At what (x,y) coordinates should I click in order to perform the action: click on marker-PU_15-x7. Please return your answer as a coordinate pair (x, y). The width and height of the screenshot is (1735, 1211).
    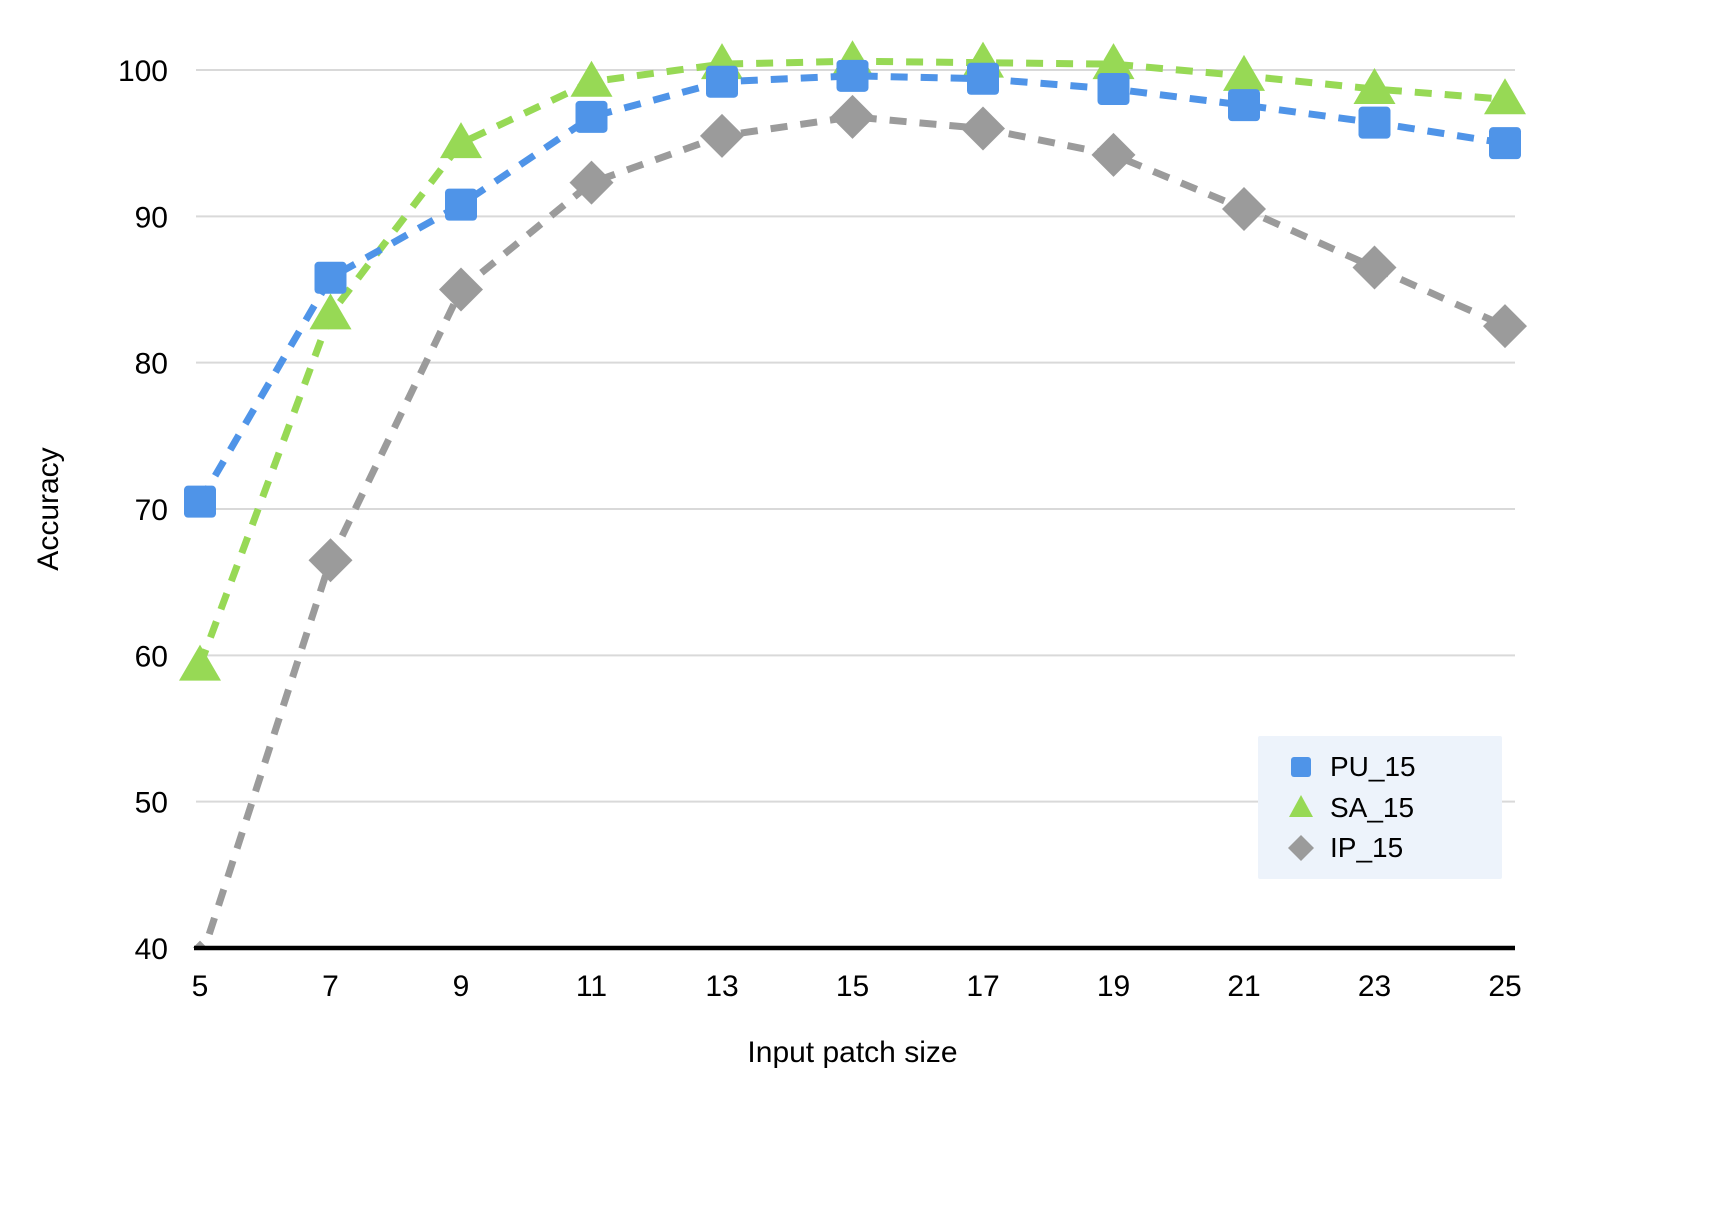
    Looking at the image, I should click on (330, 277).